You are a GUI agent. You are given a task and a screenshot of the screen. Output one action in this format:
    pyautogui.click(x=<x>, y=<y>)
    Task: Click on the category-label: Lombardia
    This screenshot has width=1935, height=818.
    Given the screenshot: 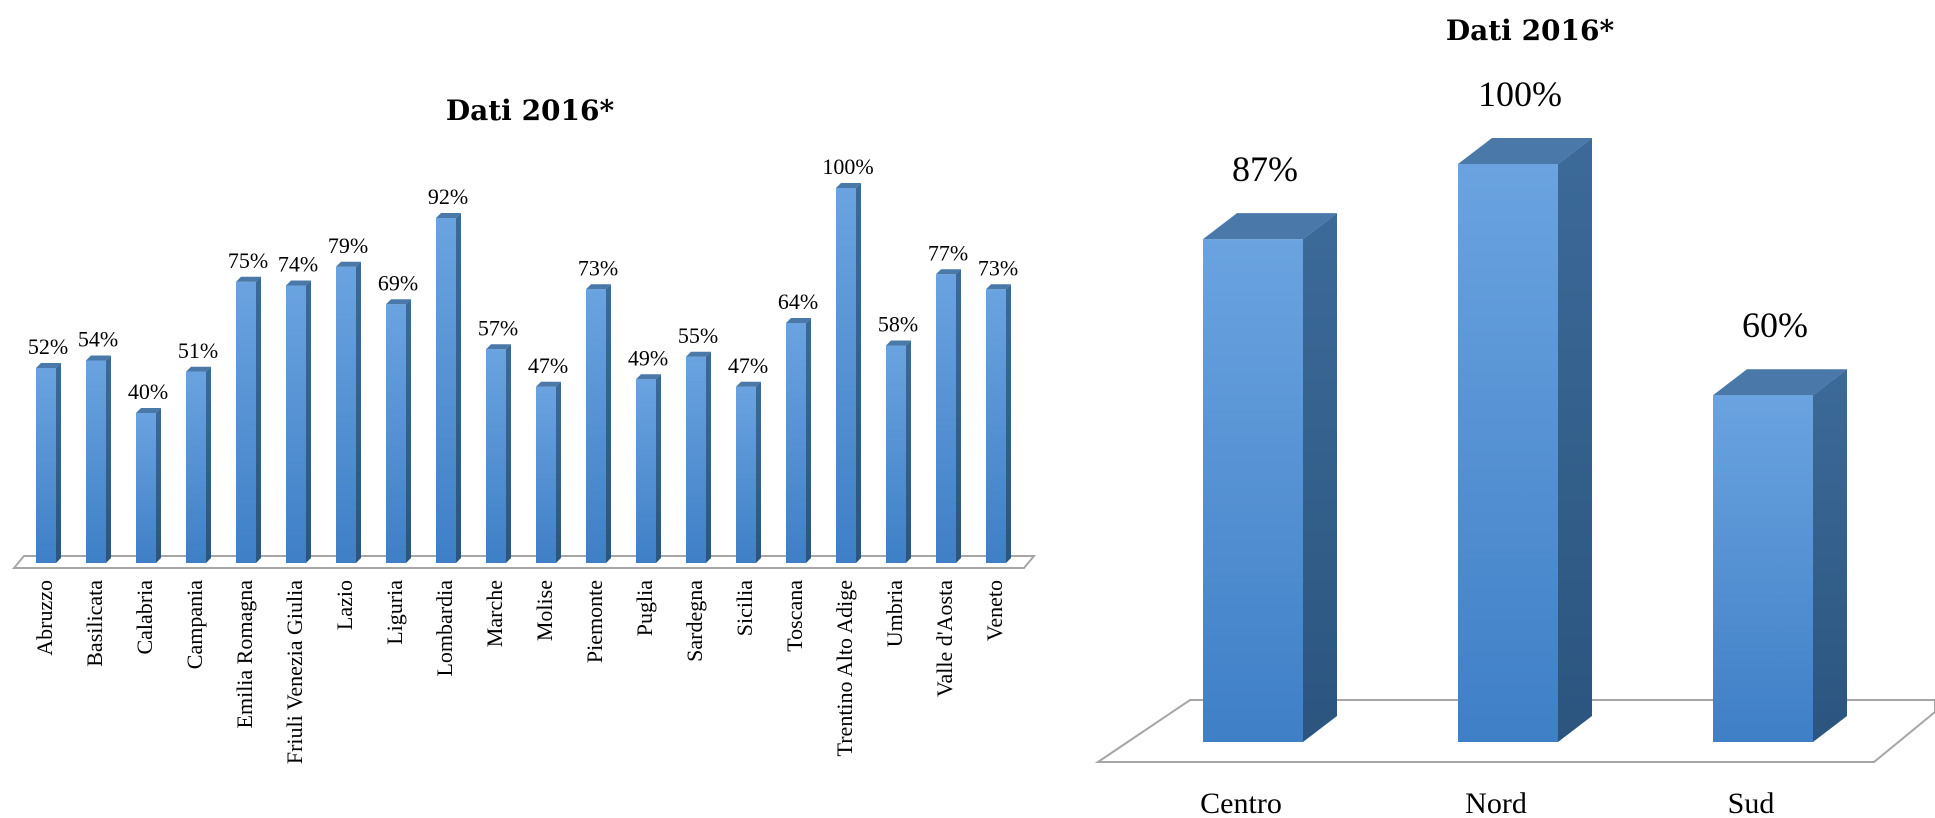 What is the action you would take?
    pyautogui.click(x=444, y=628)
    